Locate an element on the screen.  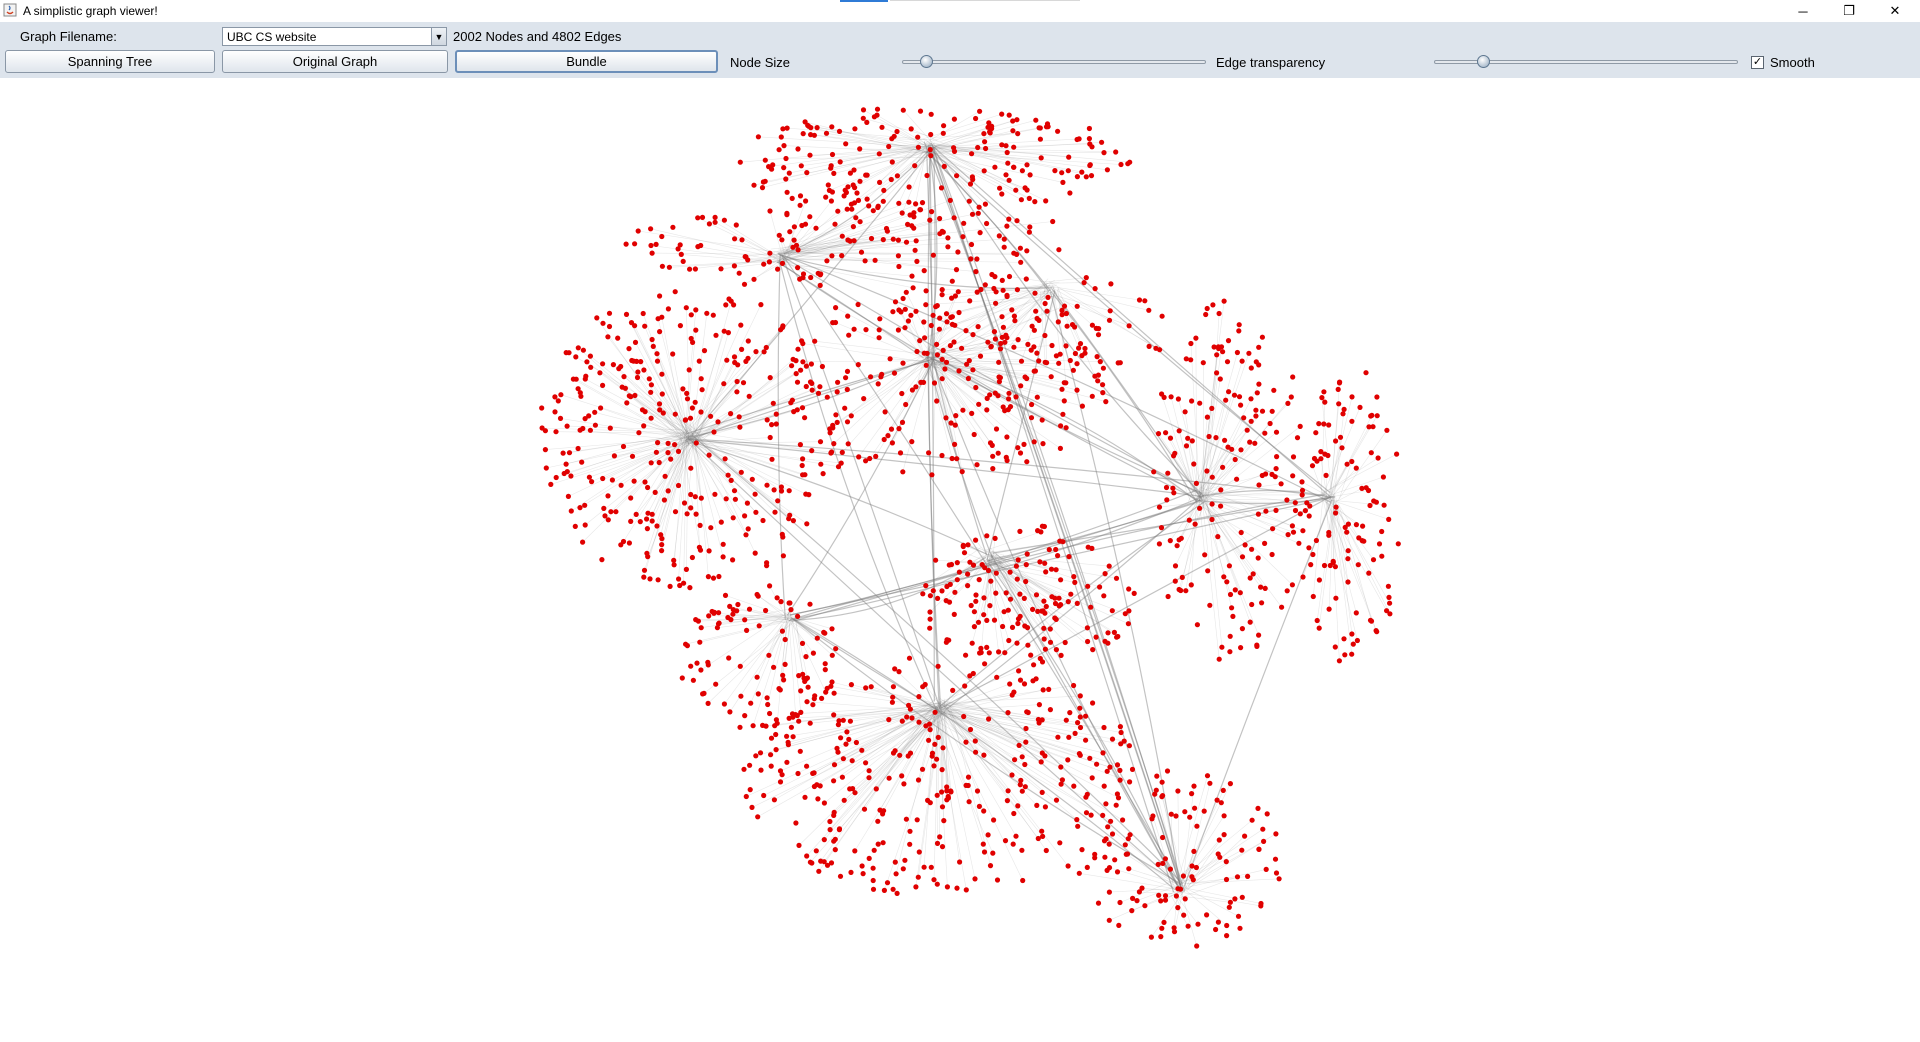
close-icon: ✕ is located at coordinates (1895, 11).